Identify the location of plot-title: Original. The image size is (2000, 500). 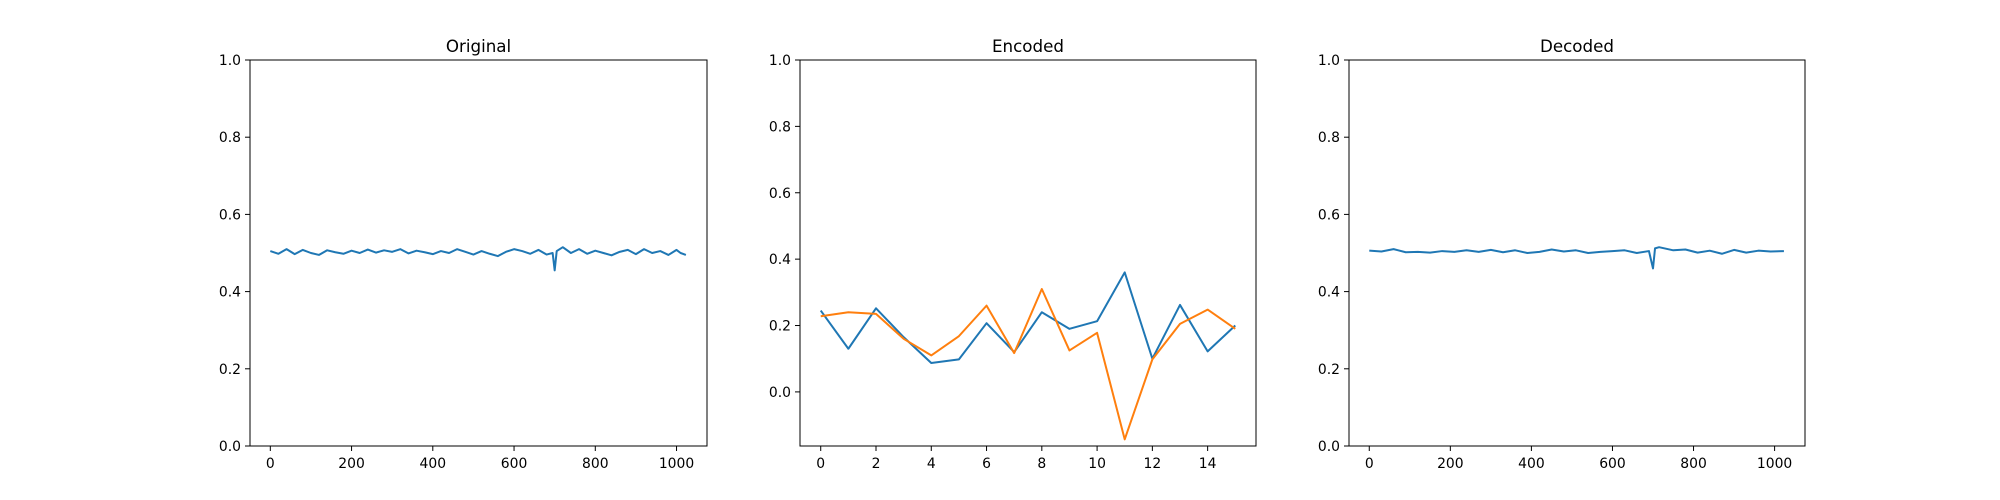
(478, 46).